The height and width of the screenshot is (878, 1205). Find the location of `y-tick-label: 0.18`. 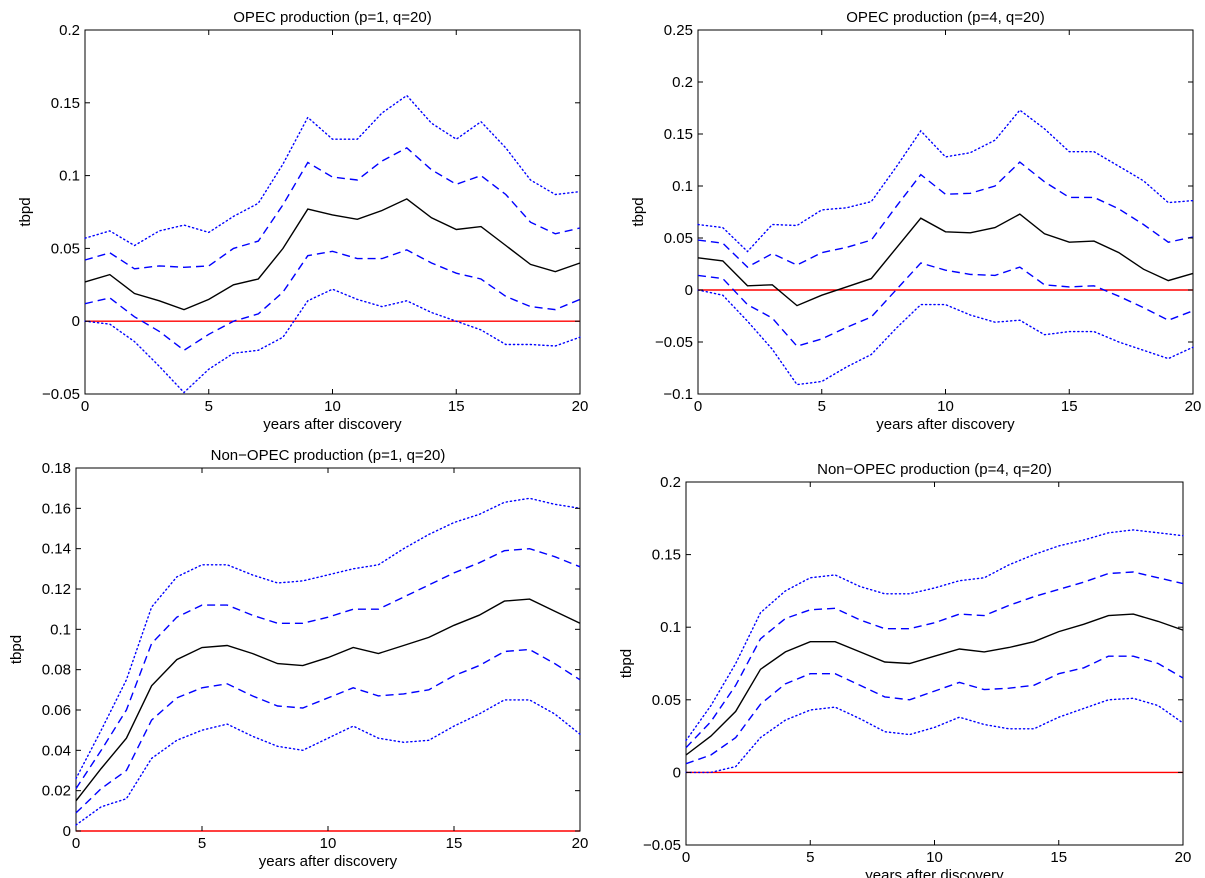

y-tick-label: 0.18 is located at coordinates (56, 468).